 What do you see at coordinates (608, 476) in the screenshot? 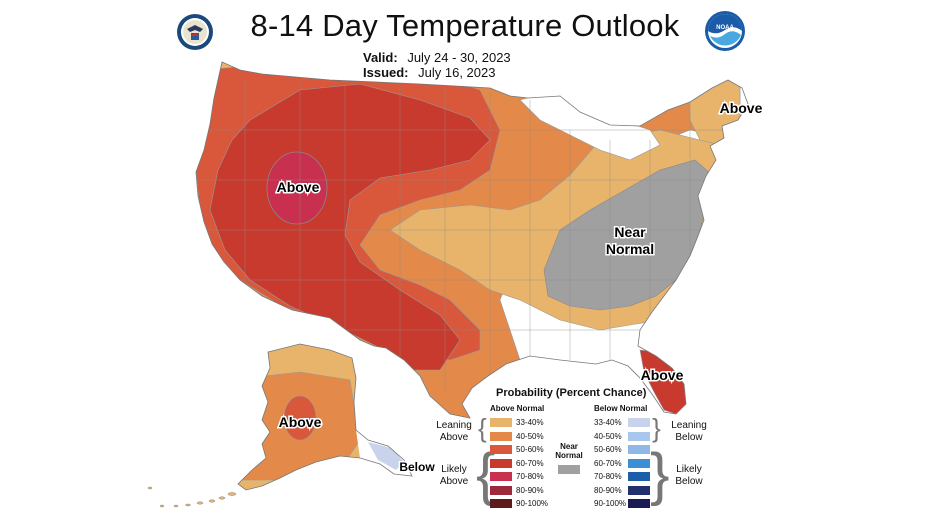
I see `legend-range-below: 70-80%` at bounding box center [608, 476].